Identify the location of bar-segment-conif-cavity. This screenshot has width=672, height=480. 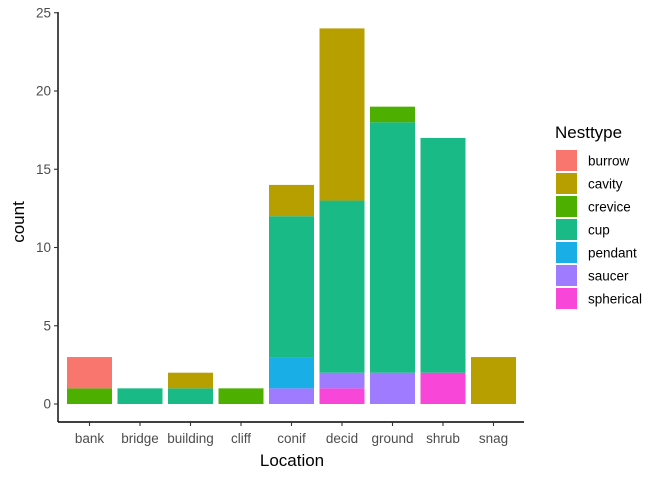
(291, 200).